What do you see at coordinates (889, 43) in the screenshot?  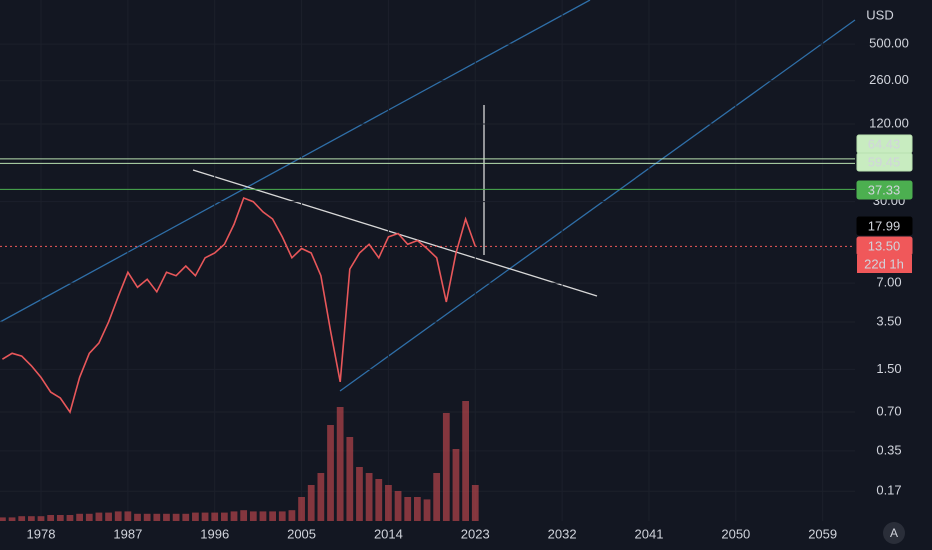 I see `y-tick-label: 500.00` at bounding box center [889, 43].